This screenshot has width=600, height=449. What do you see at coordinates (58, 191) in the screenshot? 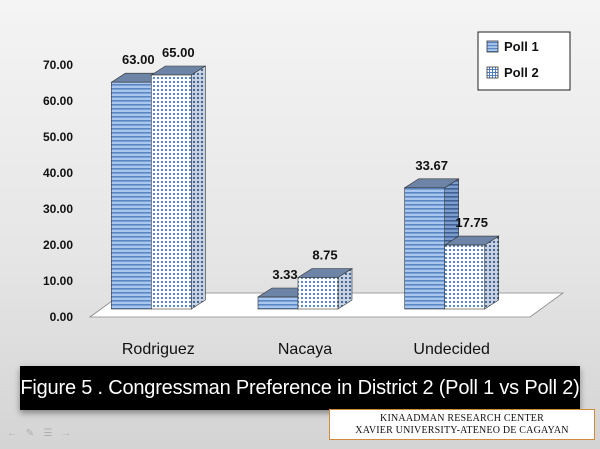
I see `y-axis: 0.00 10.00 20.00 30.00 40.00 50.00 60.00 70.00` at bounding box center [58, 191].